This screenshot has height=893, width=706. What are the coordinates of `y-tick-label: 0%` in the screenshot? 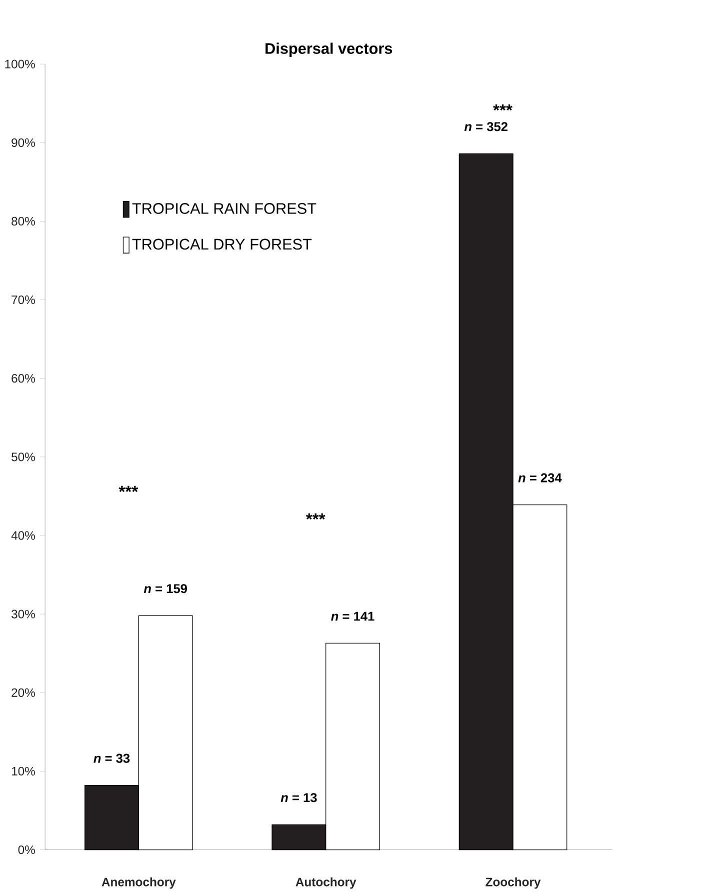 It's located at (27, 849).